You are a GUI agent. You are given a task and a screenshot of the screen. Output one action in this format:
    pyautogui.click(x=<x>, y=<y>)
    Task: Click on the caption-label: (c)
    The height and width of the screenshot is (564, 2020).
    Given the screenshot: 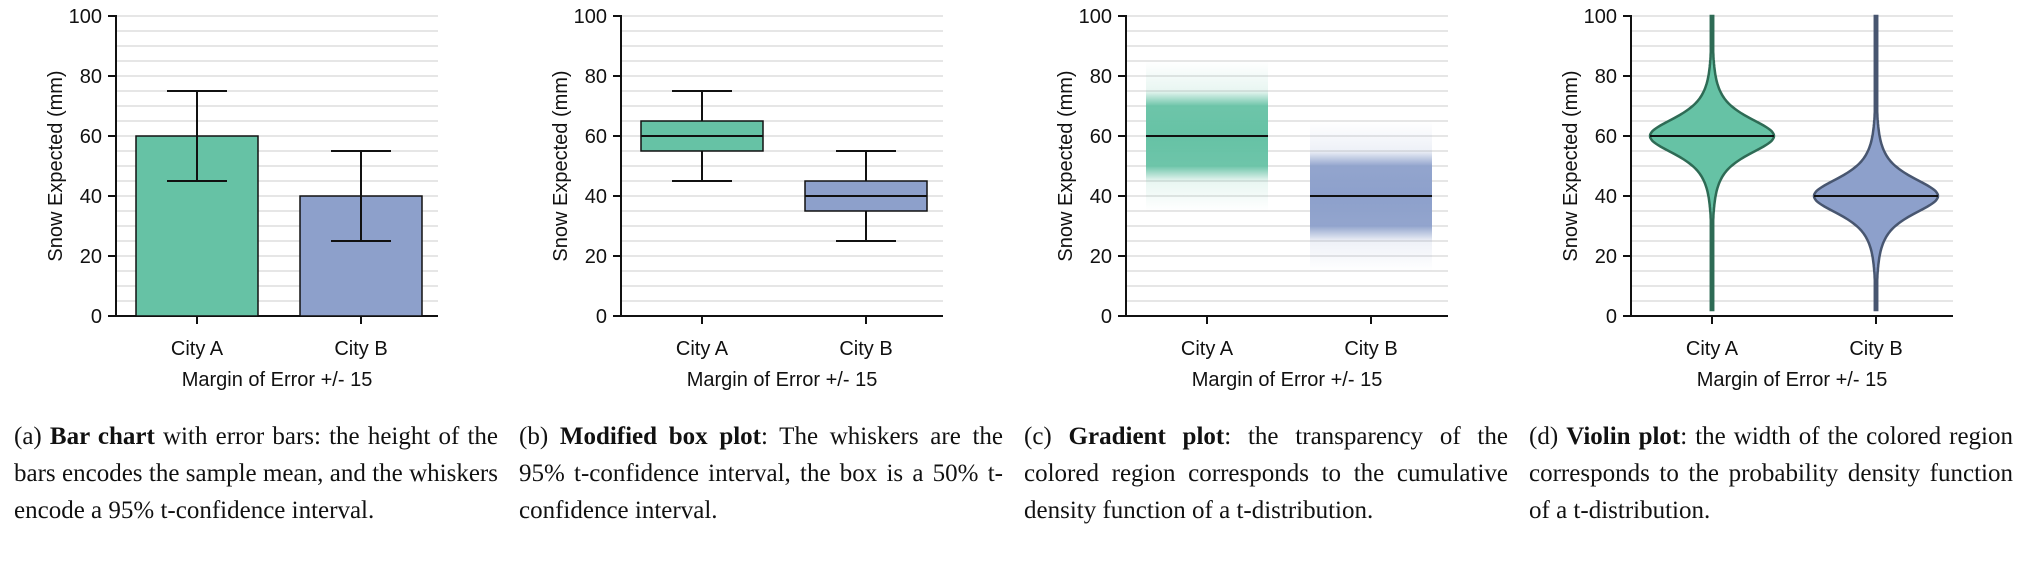 What is the action you would take?
    pyautogui.click(x=1038, y=436)
    